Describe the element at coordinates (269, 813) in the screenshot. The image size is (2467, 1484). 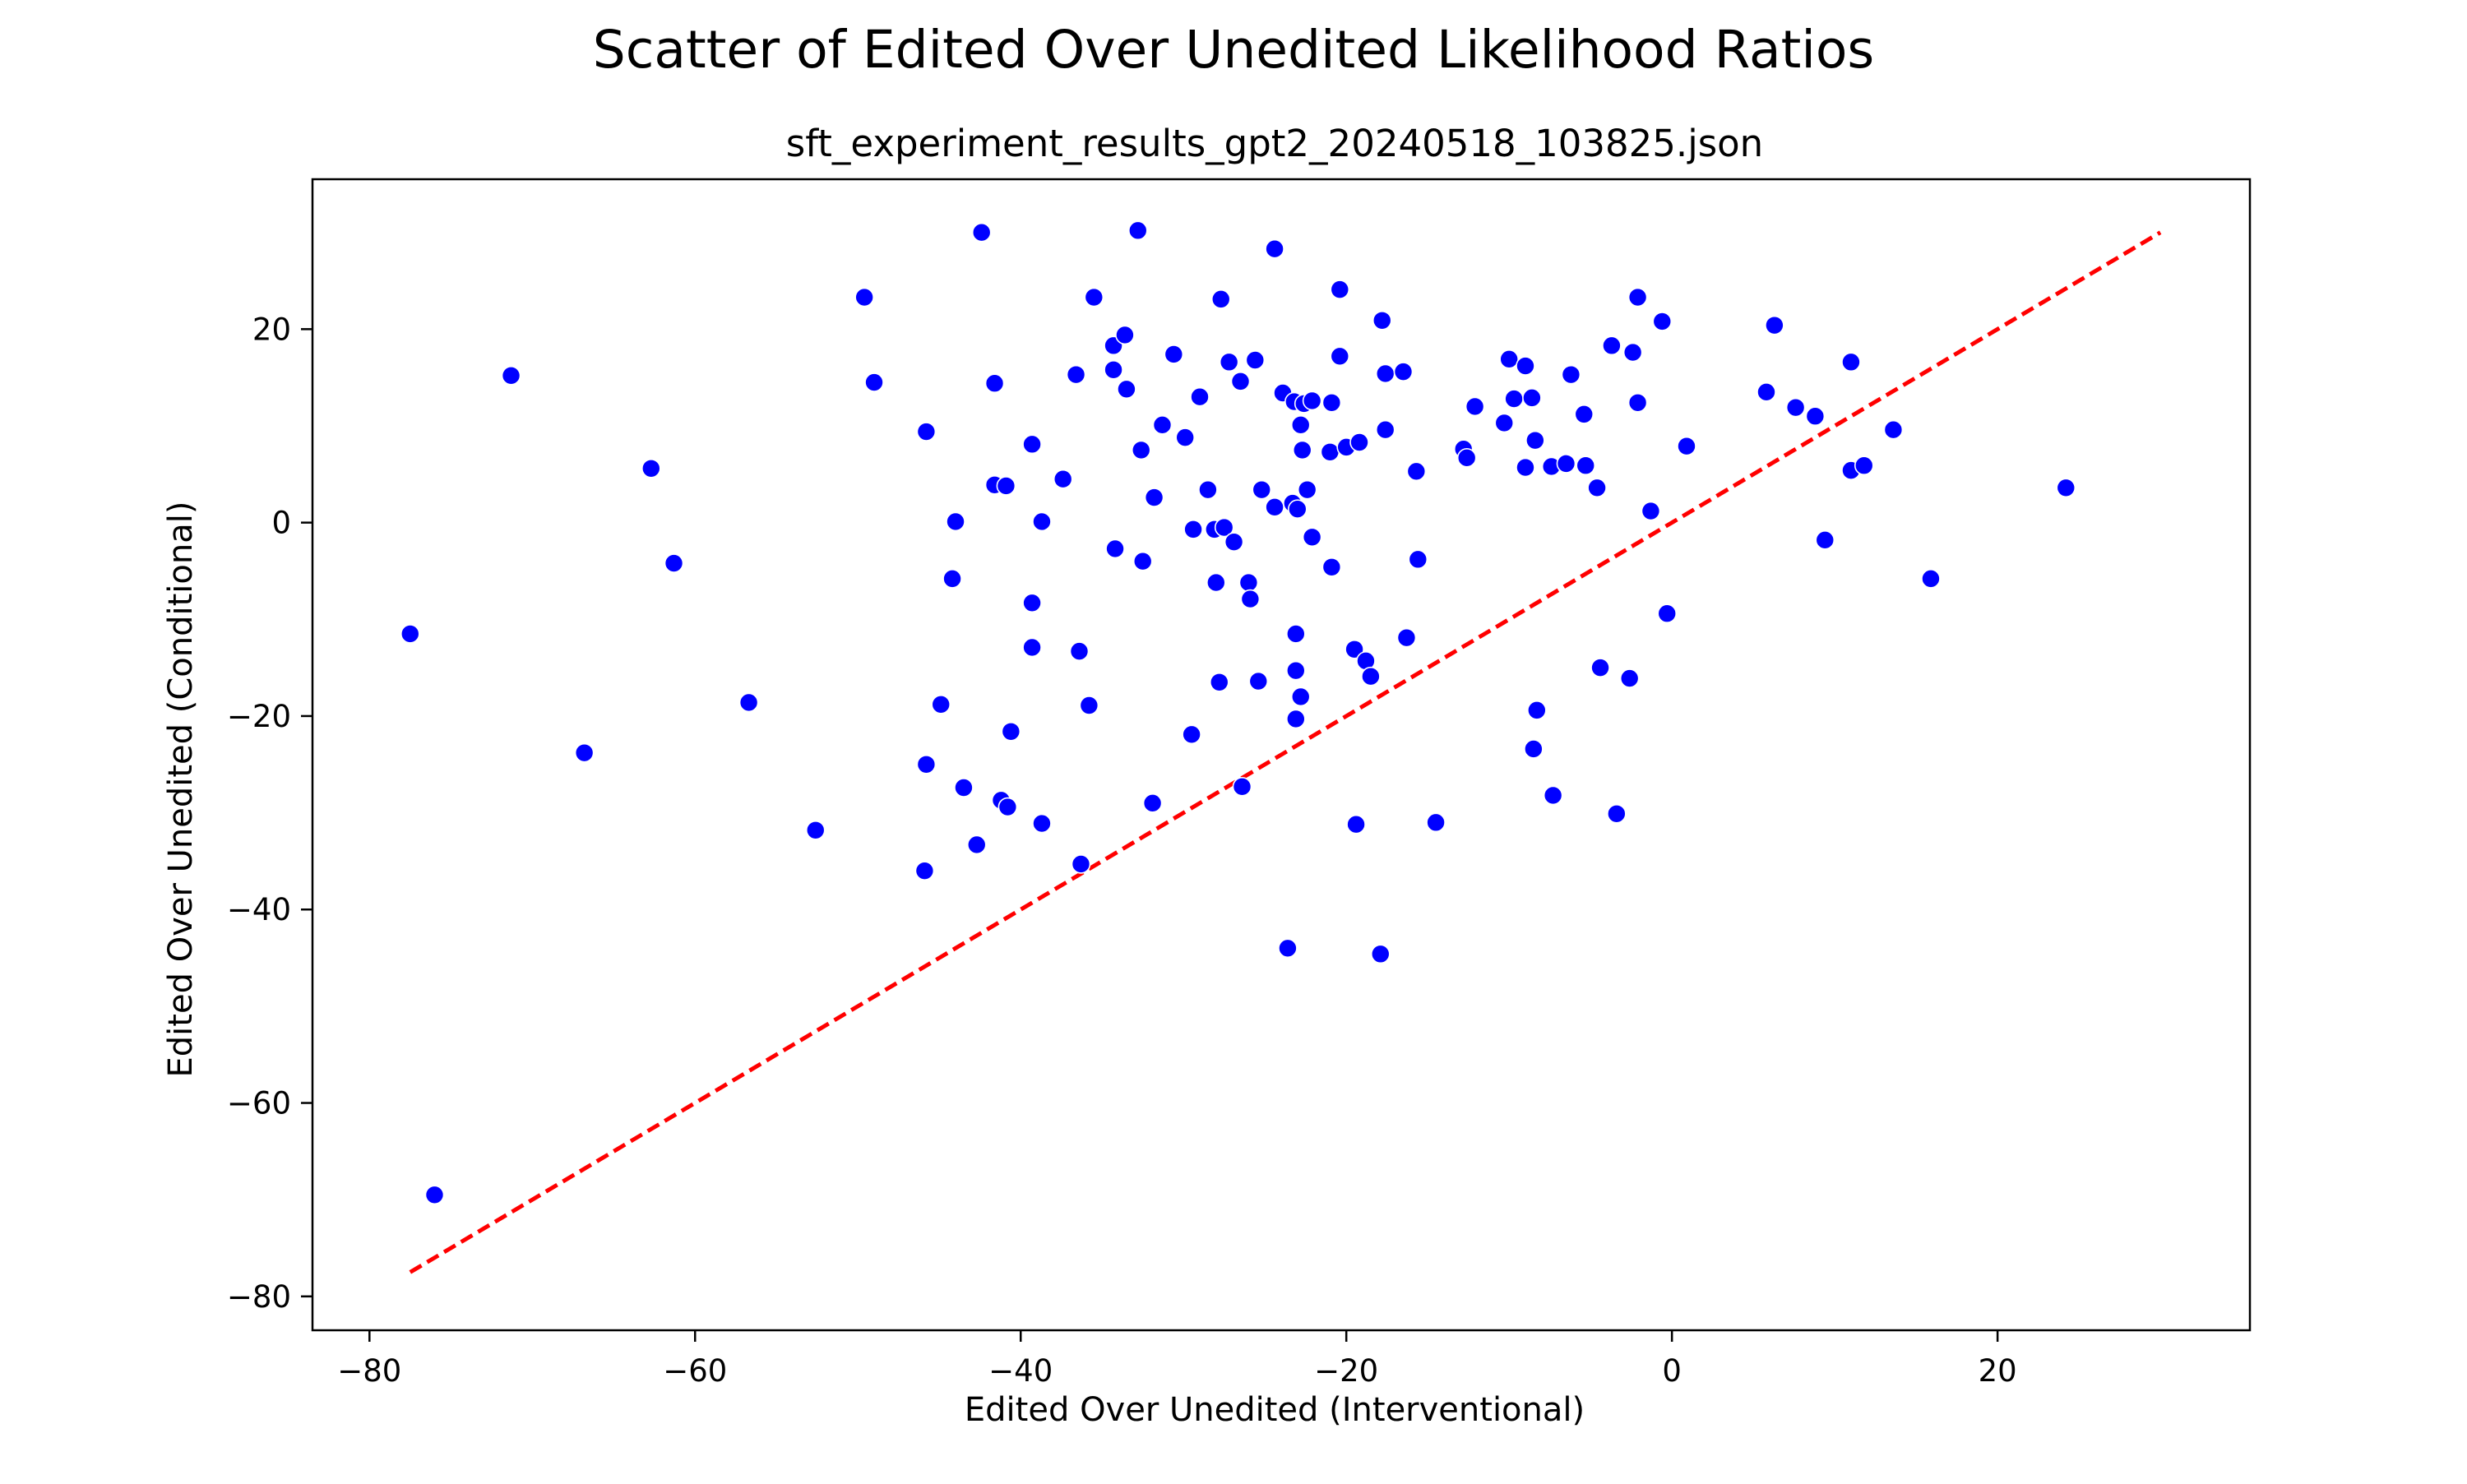
I see `y-axis: −80 −60 −40 −20 0 20` at that location.